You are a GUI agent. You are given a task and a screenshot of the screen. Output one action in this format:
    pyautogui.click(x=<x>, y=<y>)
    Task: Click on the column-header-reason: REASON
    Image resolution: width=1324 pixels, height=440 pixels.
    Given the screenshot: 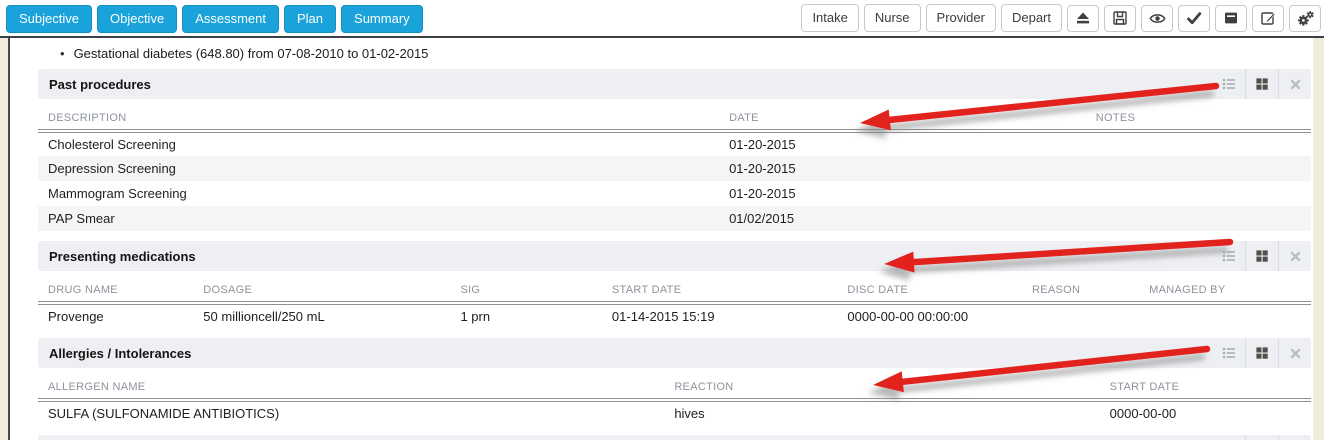 What is the action you would take?
    pyautogui.click(x=1081, y=292)
    